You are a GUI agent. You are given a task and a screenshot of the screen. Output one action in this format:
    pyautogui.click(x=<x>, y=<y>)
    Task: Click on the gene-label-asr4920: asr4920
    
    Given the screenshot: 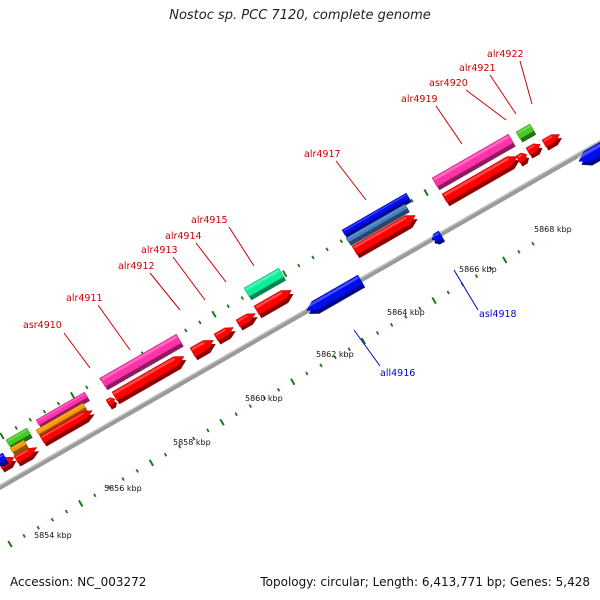 What is the action you would take?
    pyautogui.click(x=448, y=83)
    